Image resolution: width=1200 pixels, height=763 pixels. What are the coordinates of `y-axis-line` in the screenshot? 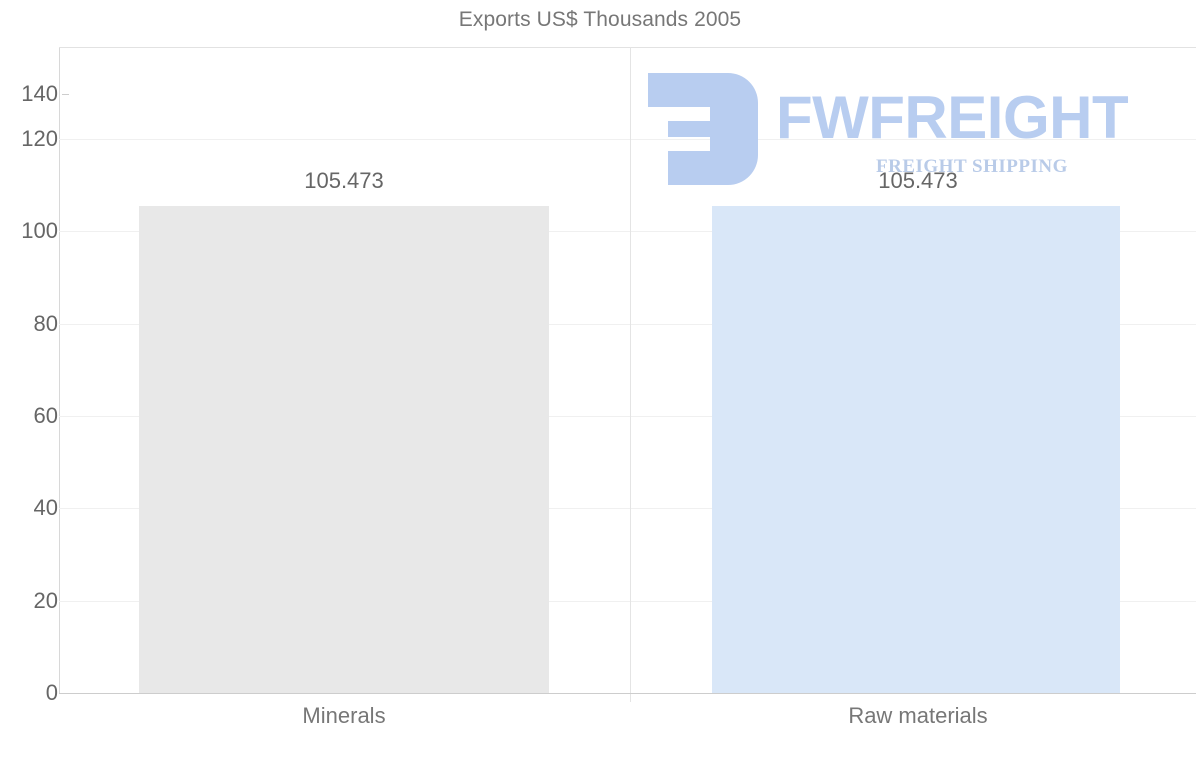 It's located at (59, 370).